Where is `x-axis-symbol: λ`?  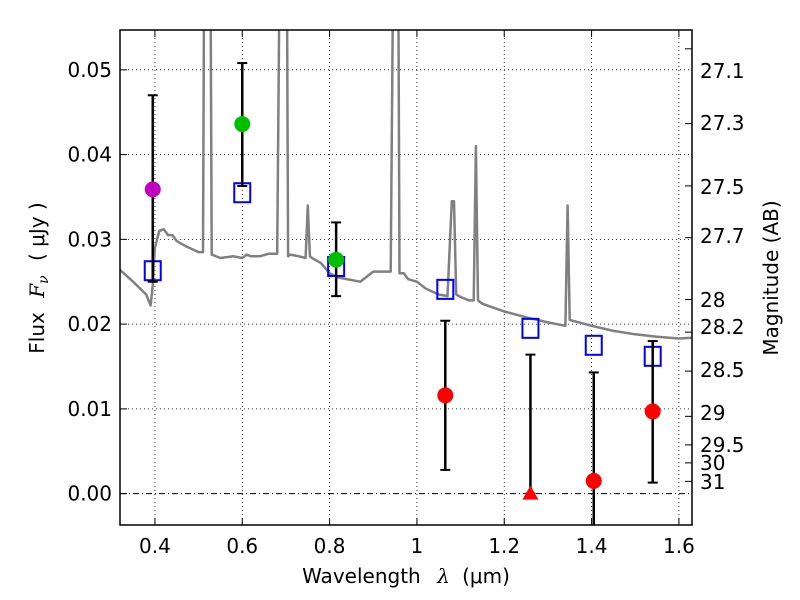
x-axis-symbol: λ is located at coordinates (443, 576).